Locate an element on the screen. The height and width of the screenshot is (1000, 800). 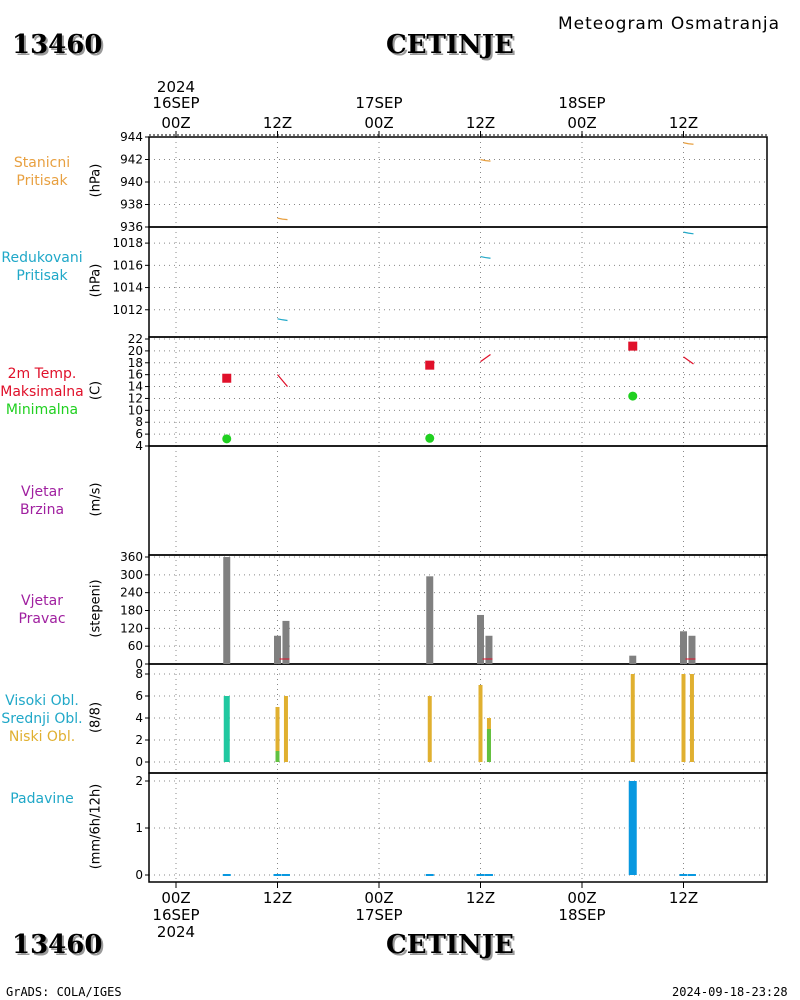
y-tick-label: 938 is located at coordinates (131, 205).